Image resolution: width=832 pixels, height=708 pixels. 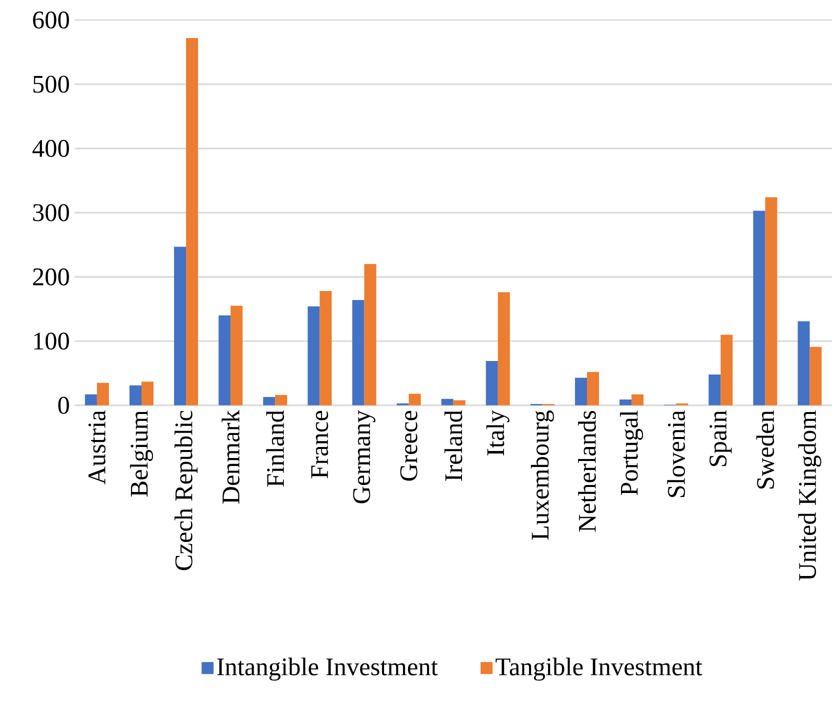 I want to click on y-tick-label: 0, so click(x=63, y=405).